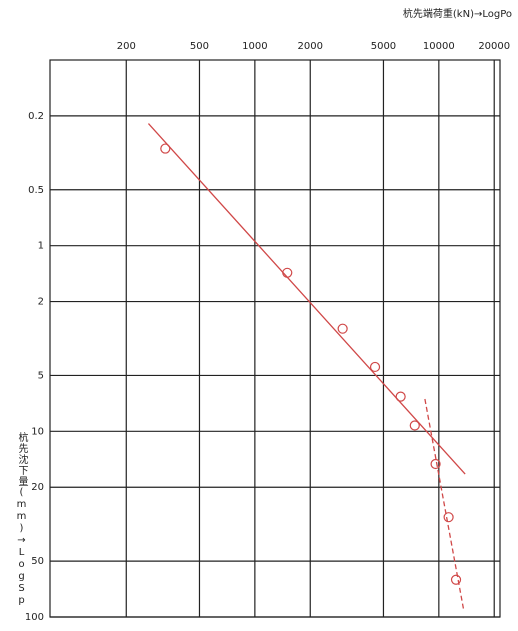 The width and height of the screenshot is (518, 631). I want to click on y-axis-label: 杭先沈下量(mm)→LogSp, so click(22, 519).